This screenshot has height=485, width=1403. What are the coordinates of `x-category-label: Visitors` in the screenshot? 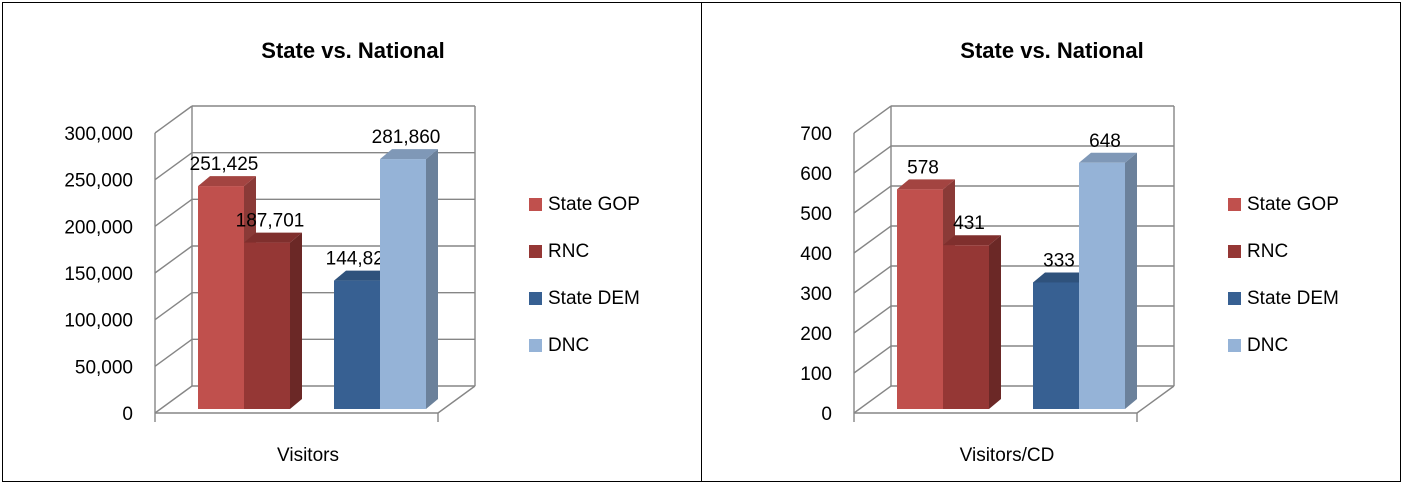 It's located at (308, 455).